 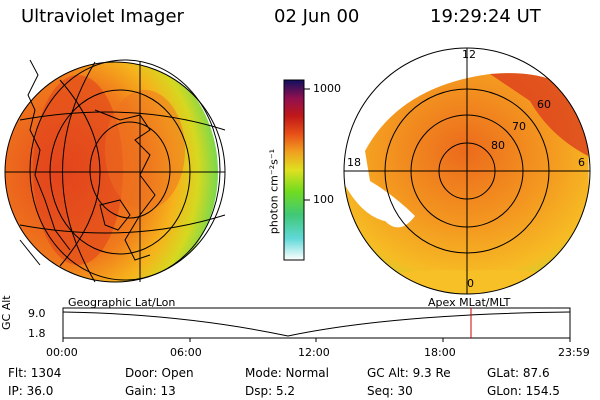 I want to click on info-gain: Gain: 13, so click(x=150, y=391).